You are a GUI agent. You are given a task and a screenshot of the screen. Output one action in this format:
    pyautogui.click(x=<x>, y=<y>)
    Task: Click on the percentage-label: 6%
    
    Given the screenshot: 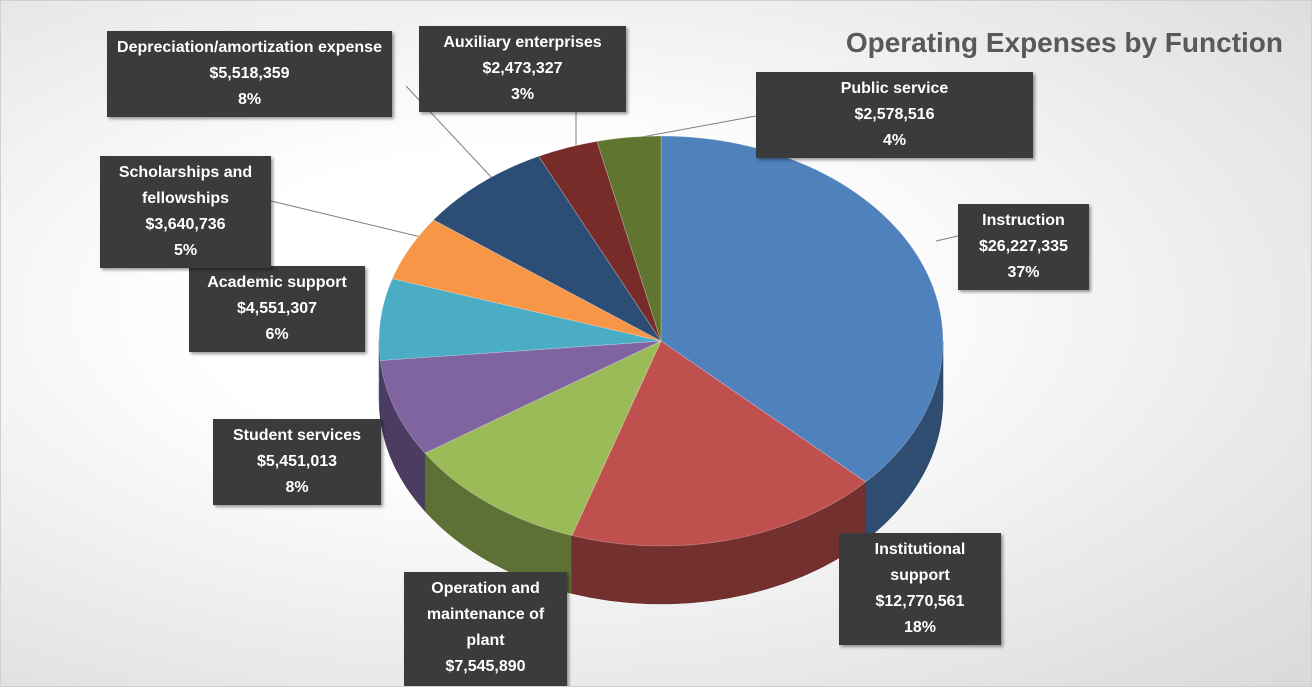 What is the action you would take?
    pyautogui.click(x=277, y=334)
    